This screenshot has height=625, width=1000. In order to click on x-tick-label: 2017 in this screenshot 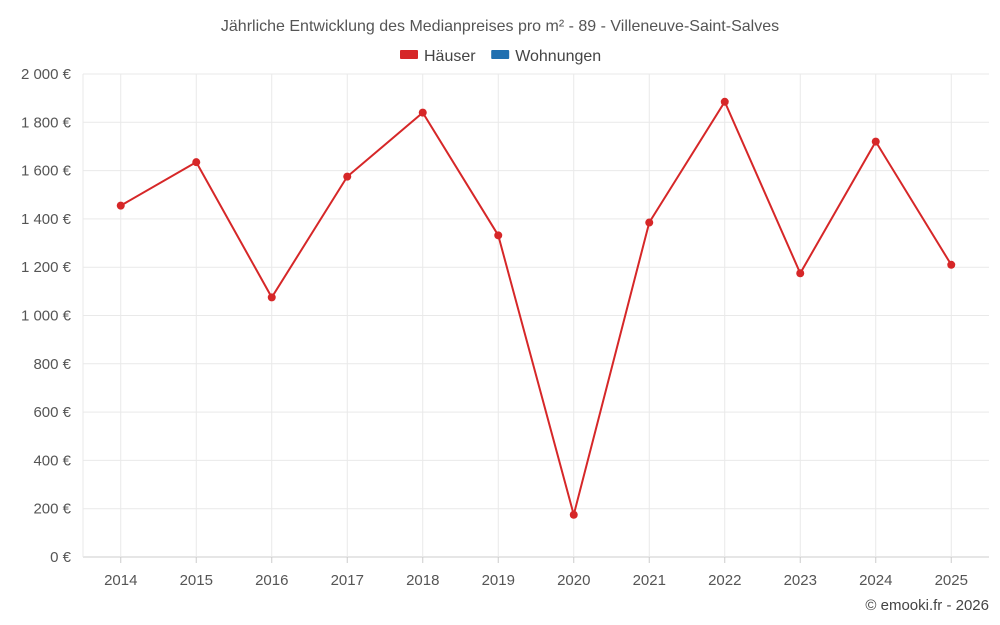, I will do `click(347, 580)`.